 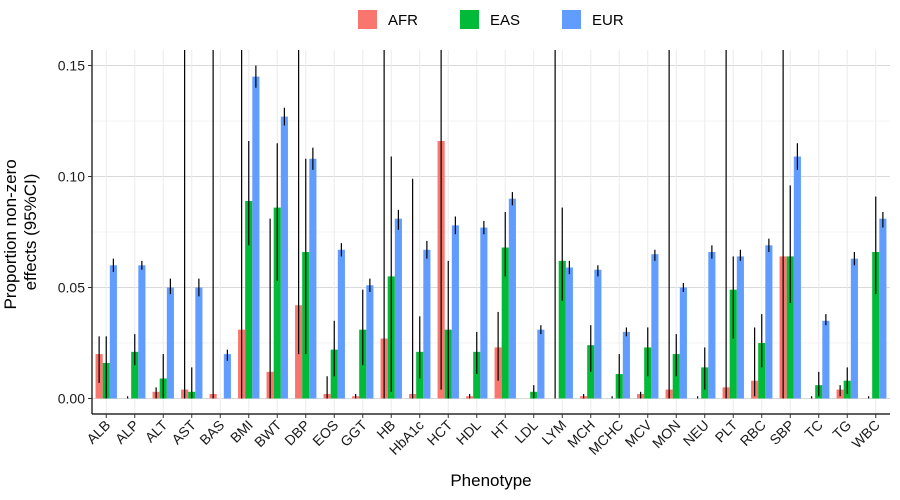 What do you see at coordinates (353, 432) in the screenshot?
I see `x-tick-label: GGT` at bounding box center [353, 432].